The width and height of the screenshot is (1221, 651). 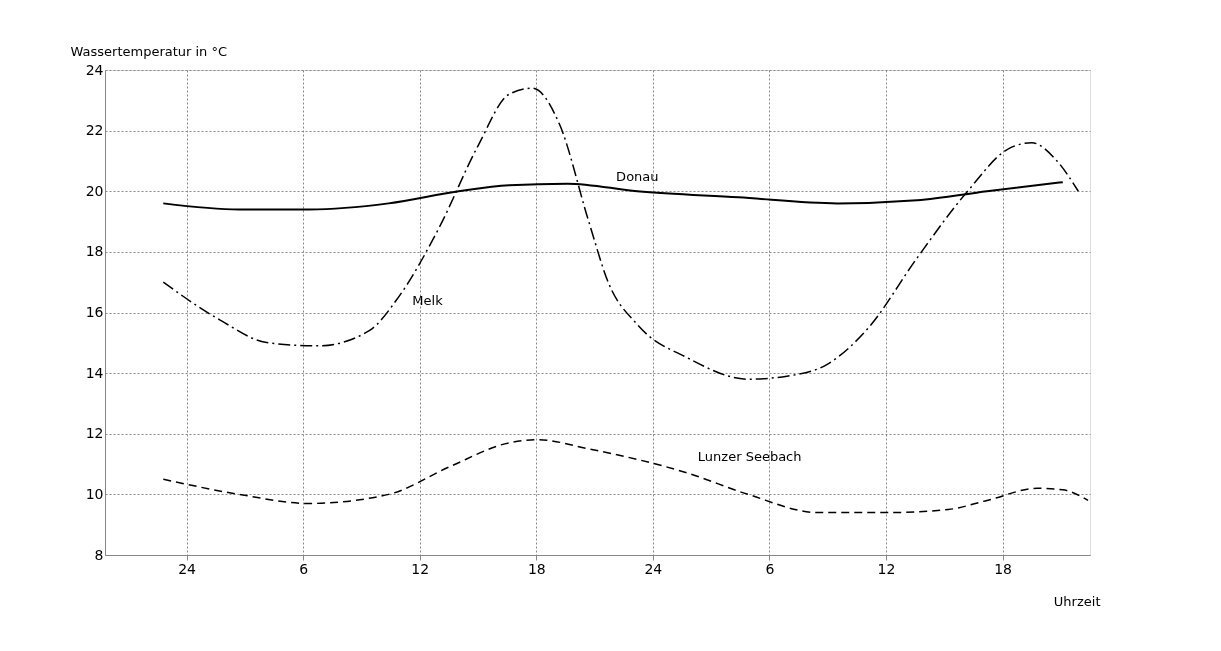 What do you see at coordinates (99, 554) in the screenshot?
I see `y-tick-label: 8` at bounding box center [99, 554].